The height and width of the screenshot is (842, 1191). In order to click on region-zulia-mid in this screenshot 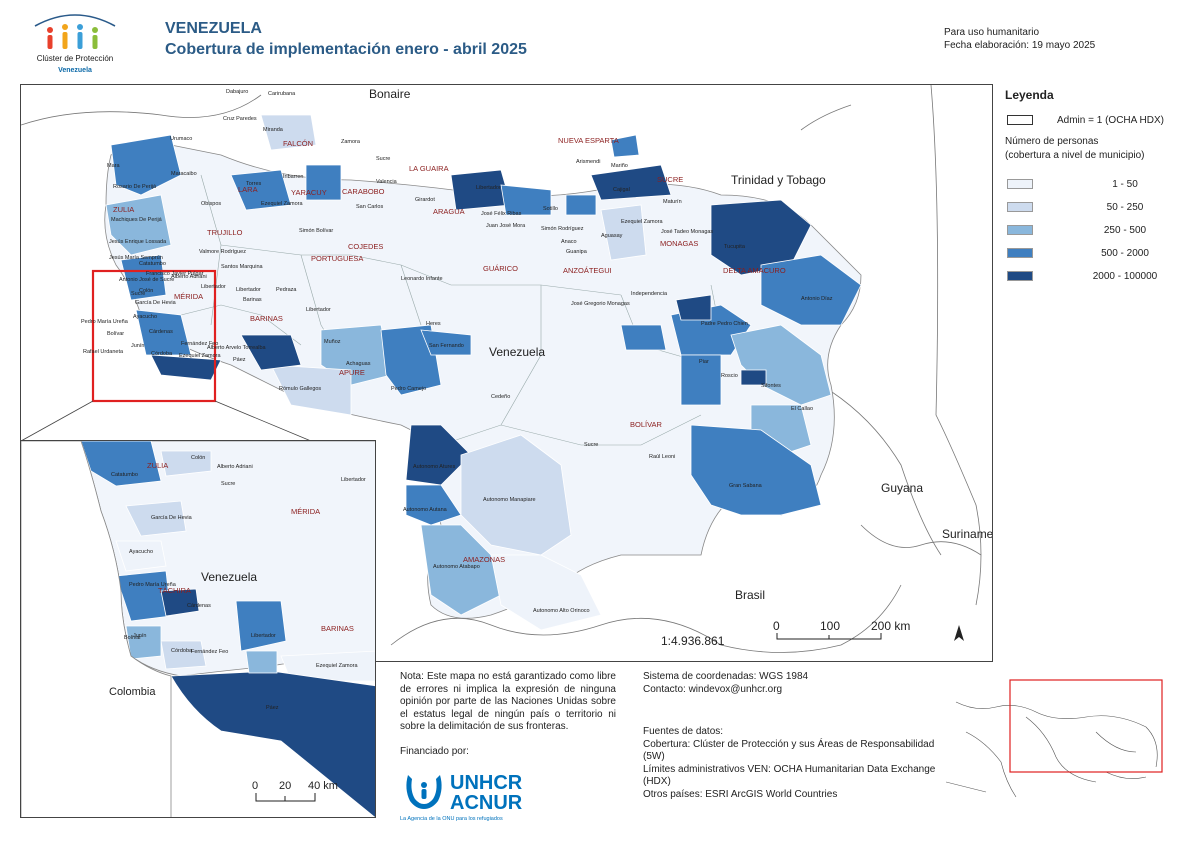, I will do `click(138, 225)`.